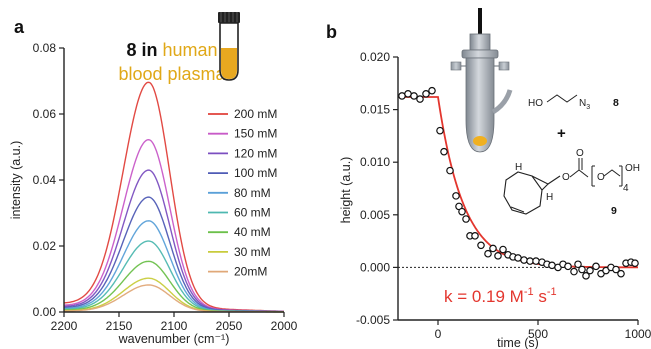 The width and height of the screenshot is (651, 349). Describe the element at coordinates (588, 107) in the screenshot. I see `azide-sub: 3` at that location.